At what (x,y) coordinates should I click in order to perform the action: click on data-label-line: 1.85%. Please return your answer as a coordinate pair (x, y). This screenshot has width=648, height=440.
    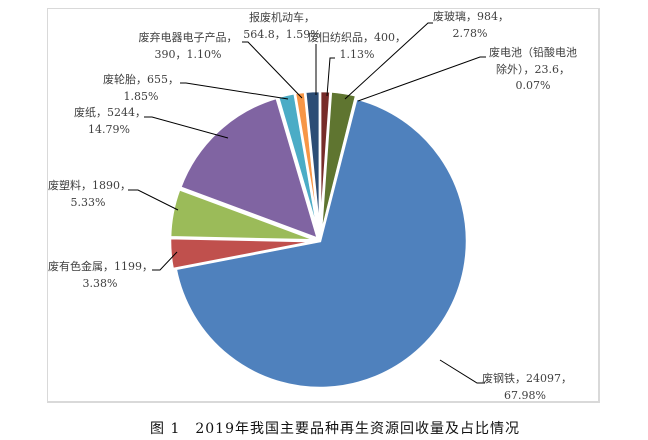
    Looking at the image, I should click on (141, 96).